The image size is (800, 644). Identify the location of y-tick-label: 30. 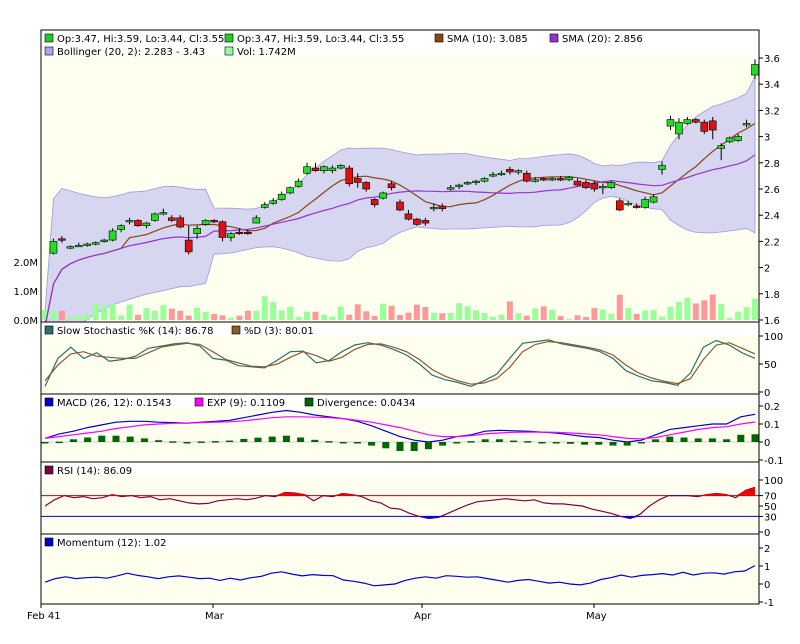
(770, 517).